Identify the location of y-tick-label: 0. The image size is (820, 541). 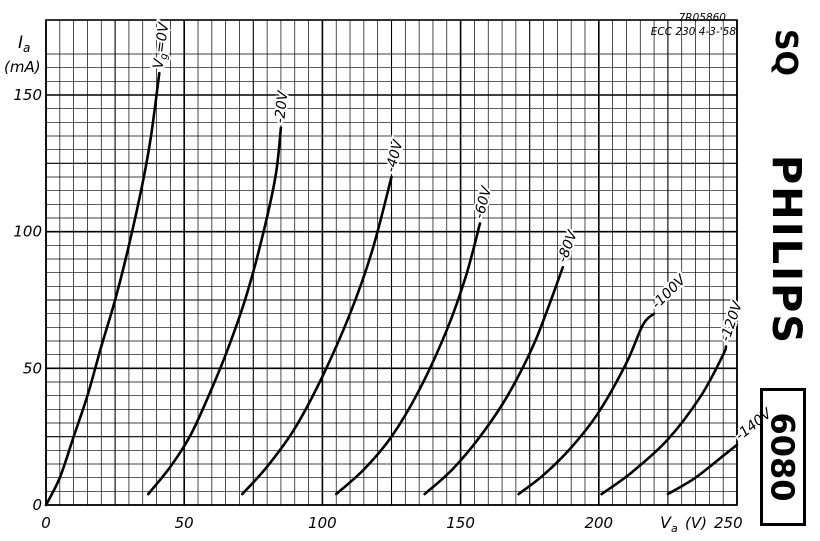
(37, 505).